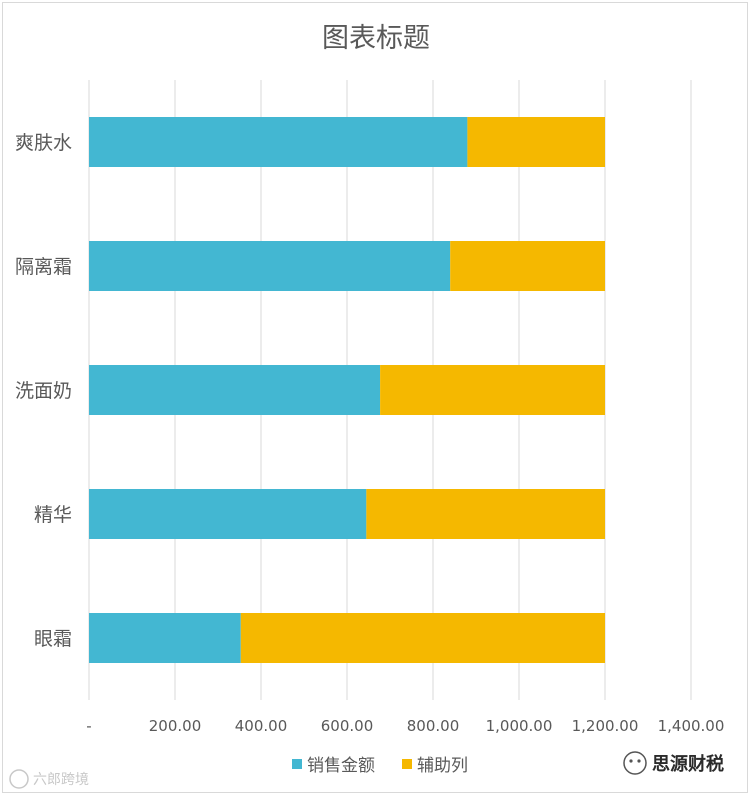 Image resolution: width=752 pixels, height=797 pixels. What do you see at coordinates (635, 763) in the screenshot?
I see `wechat-icon` at bounding box center [635, 763].